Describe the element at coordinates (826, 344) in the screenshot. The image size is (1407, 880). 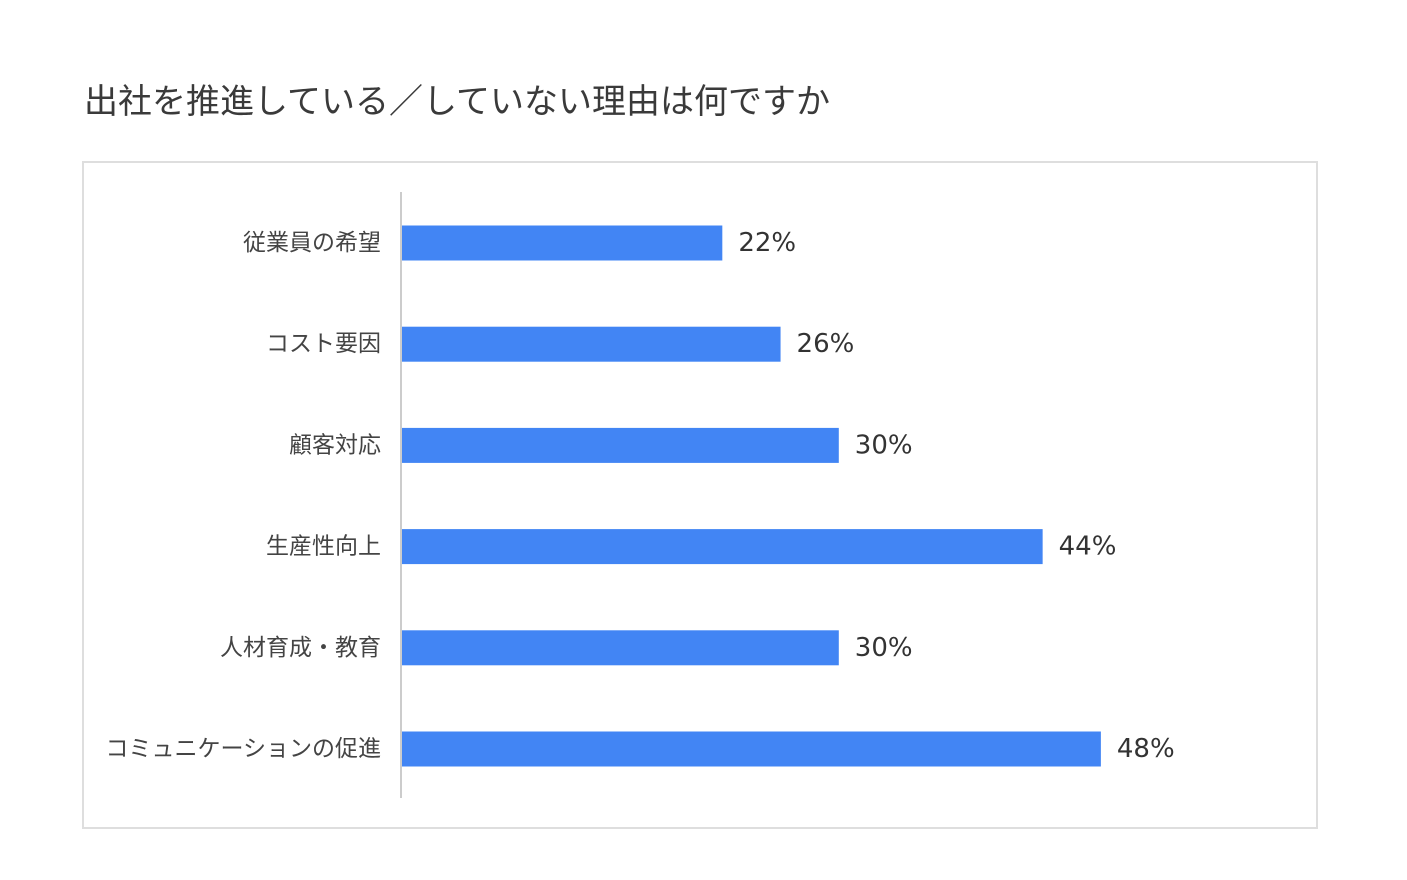
I see `value-label: 26%` at that location.